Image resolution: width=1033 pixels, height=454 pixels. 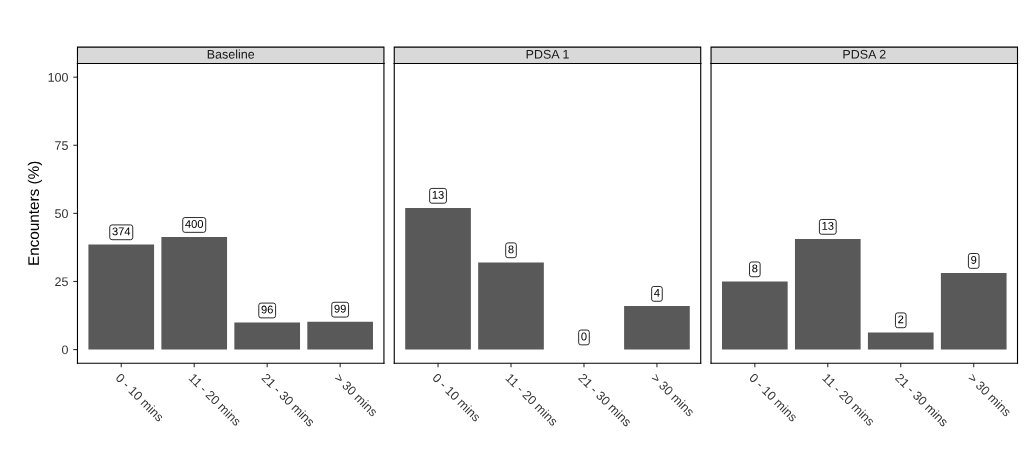 What do you see at coordinates (584, 336) in the screenshot?
I see `annotation: 0` at bounding box center [584, 336].